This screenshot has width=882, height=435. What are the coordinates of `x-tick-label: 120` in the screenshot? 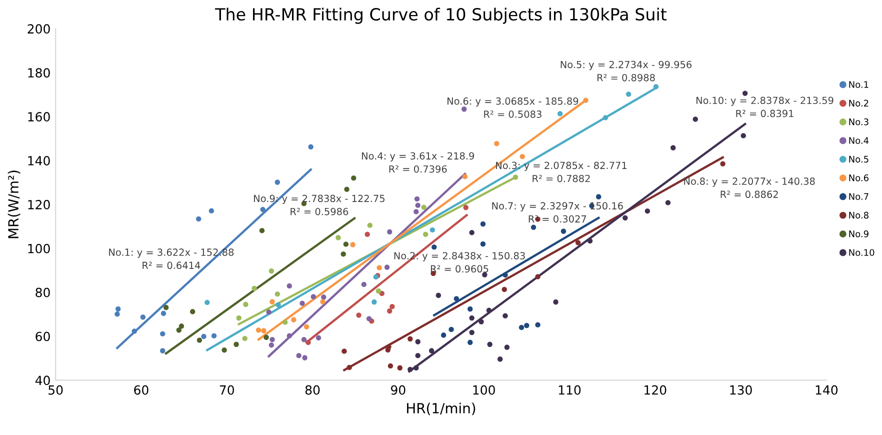 It's located at (655, 390).